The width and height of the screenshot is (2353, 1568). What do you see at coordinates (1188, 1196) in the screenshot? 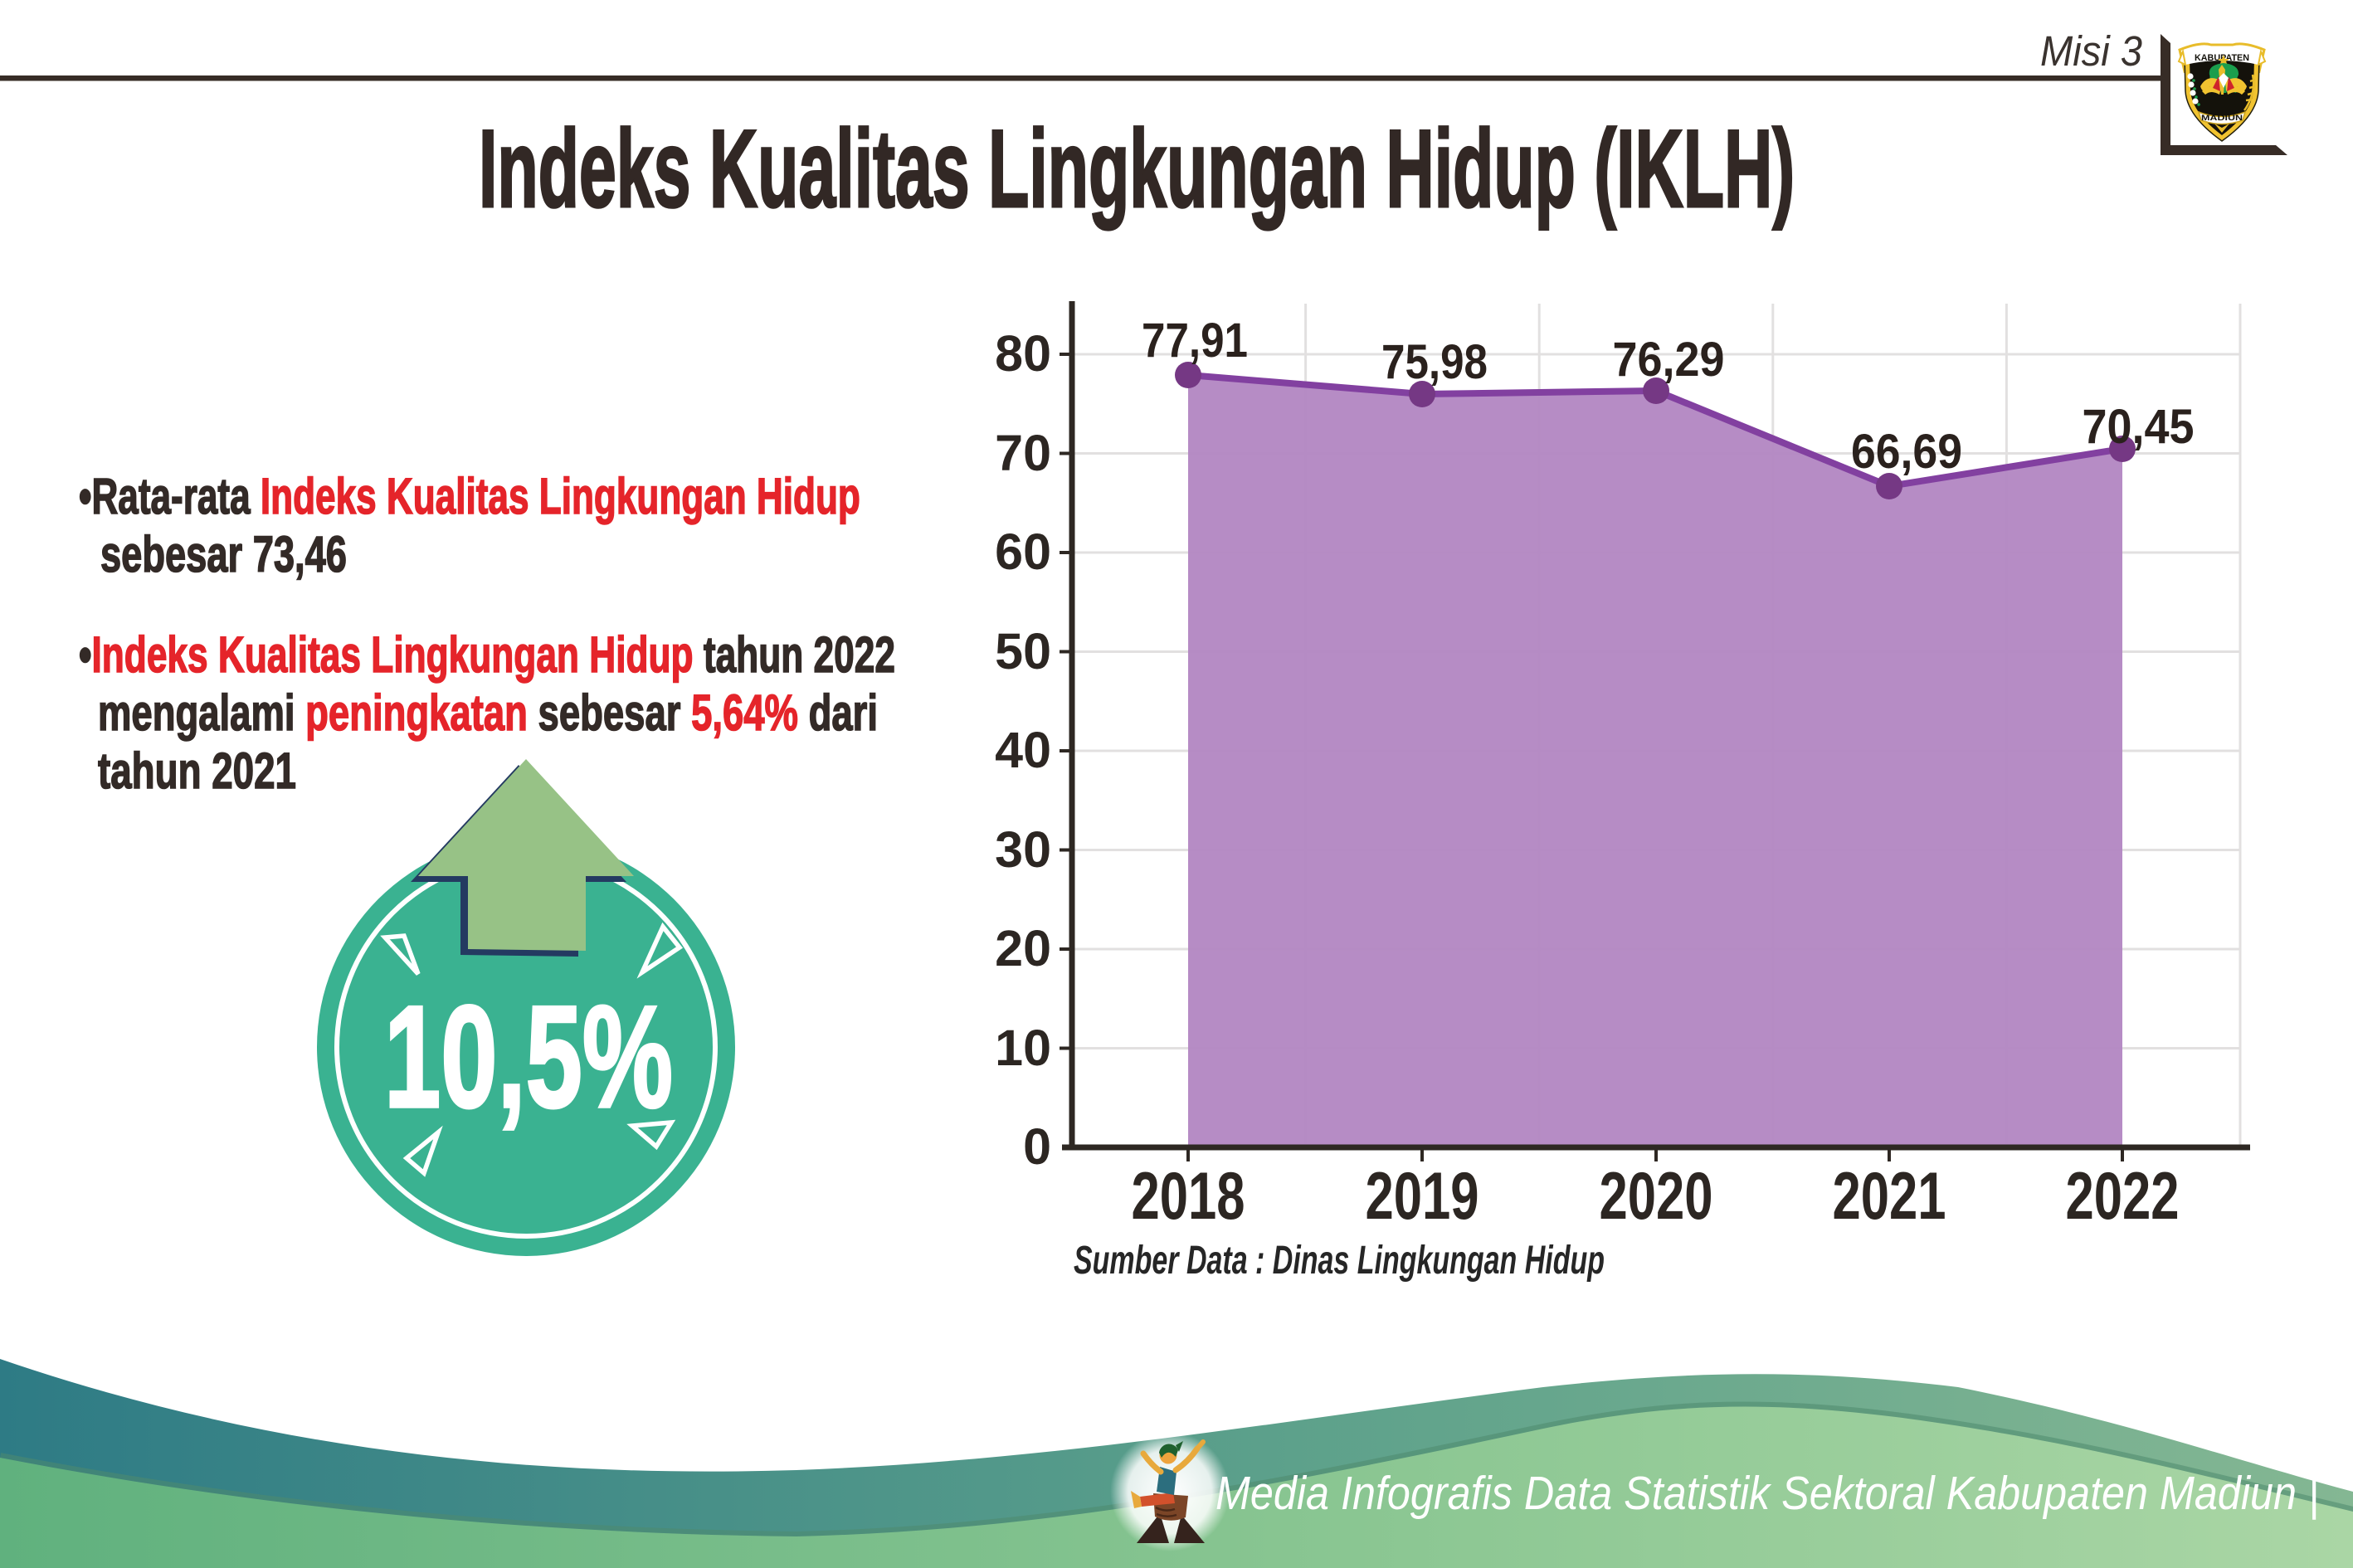
I see `svg-text: 2018` at bounding box center [1188, 1196].